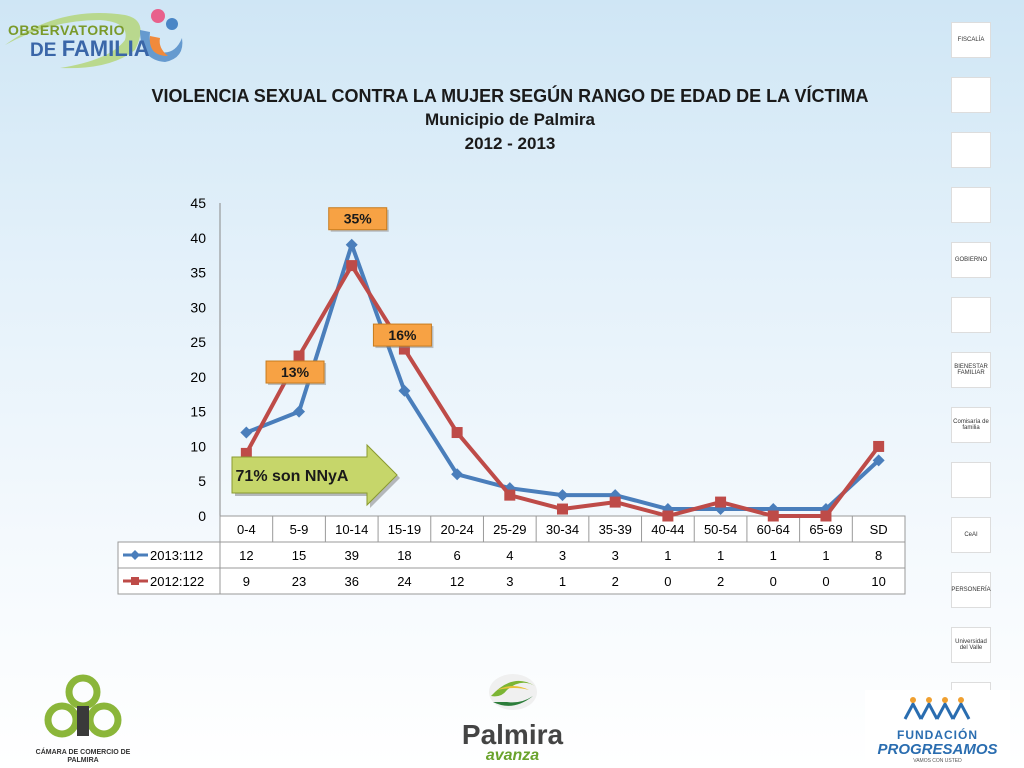  Describe the element at coordinates (937, 735) in the screenshot. I see `fundacion-text: FUNDACIÓN` at that location.